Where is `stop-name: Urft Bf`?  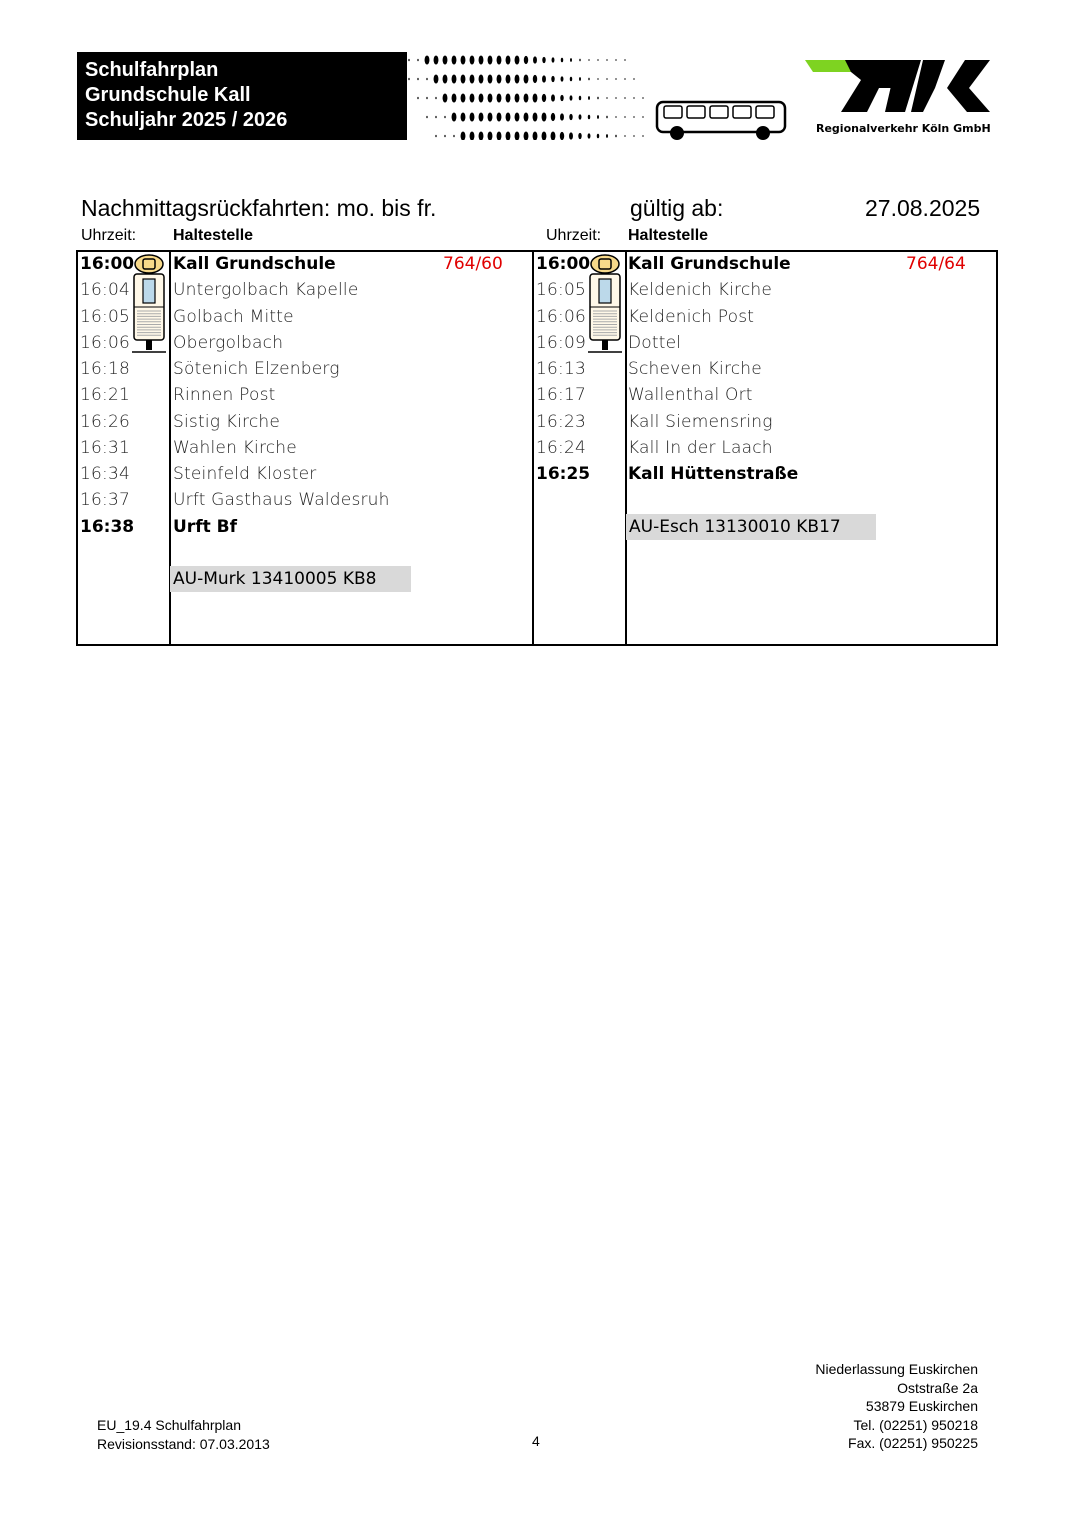
stop-name: Urft Bf is located at coordinates (205, 526).